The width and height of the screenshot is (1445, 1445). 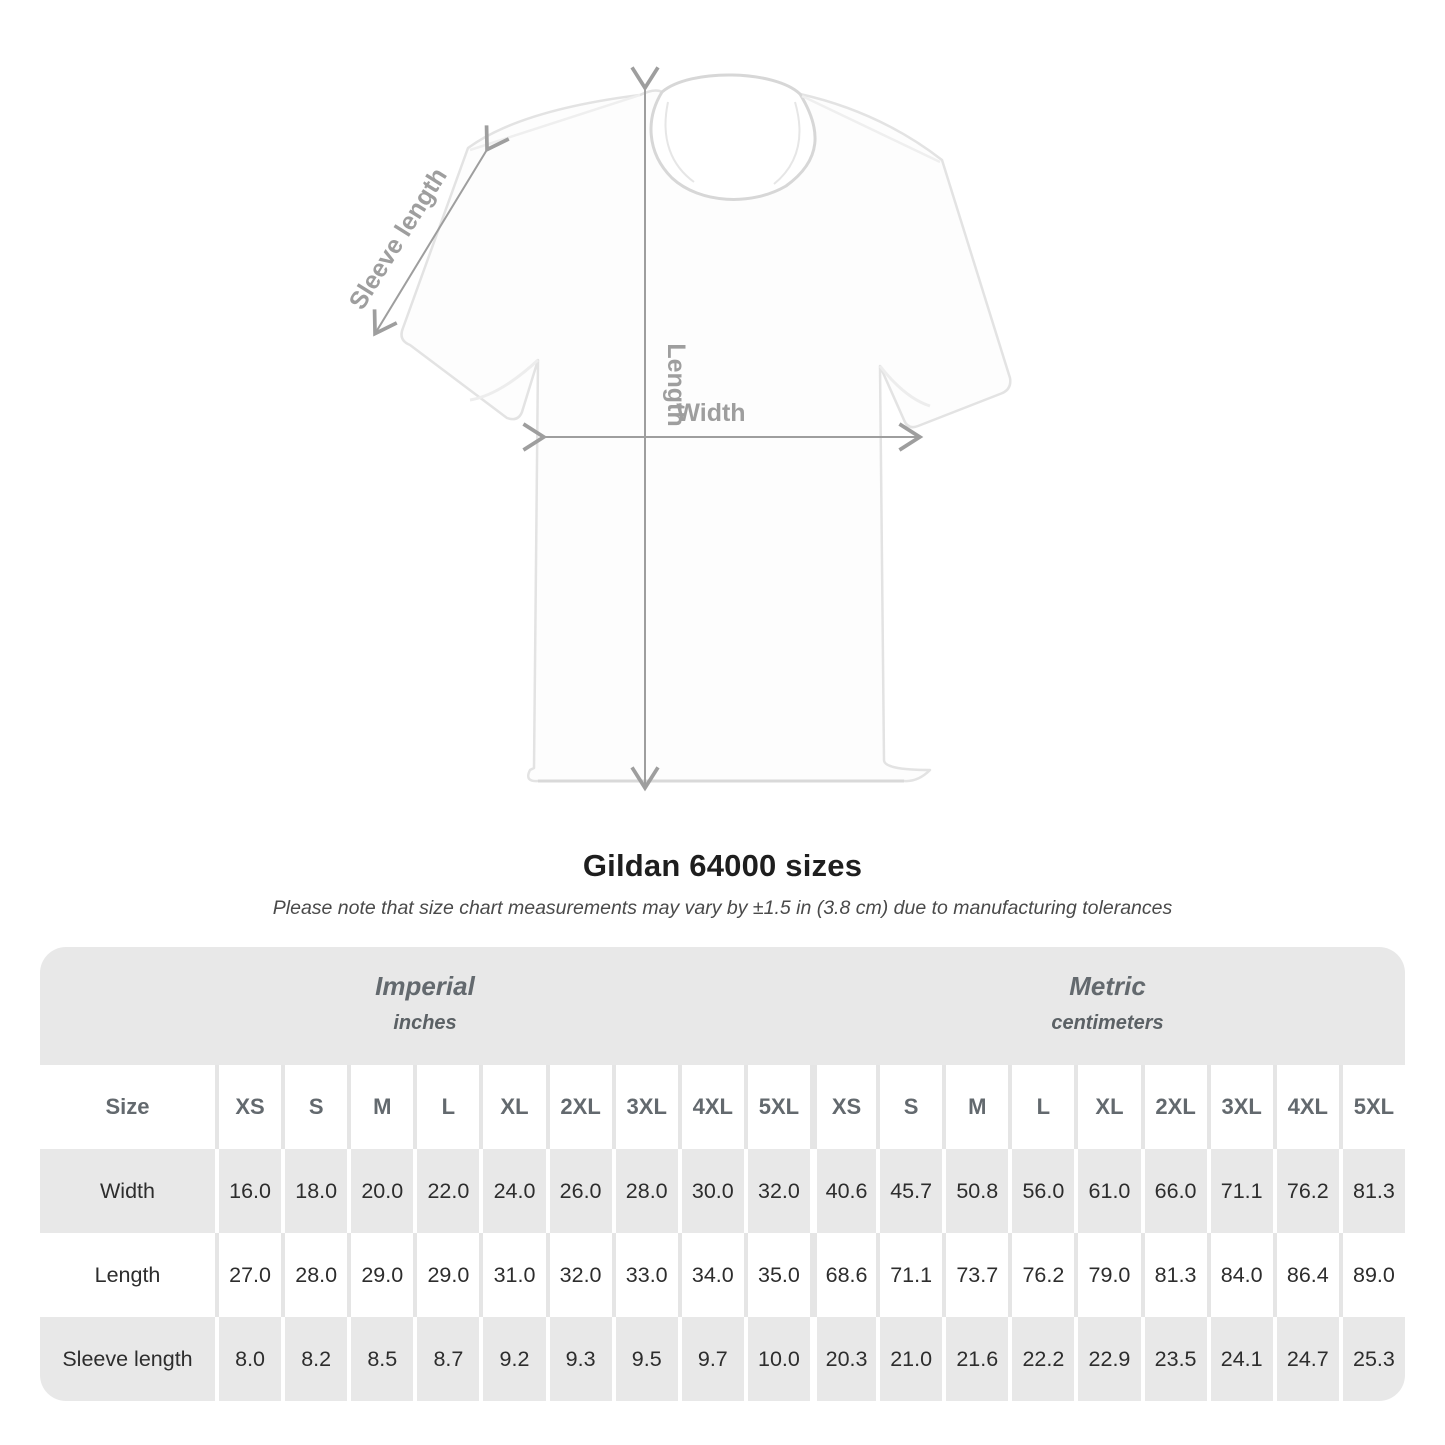 I want to click on imperial-header: Imperial inches, so click(x=425, y=1006).